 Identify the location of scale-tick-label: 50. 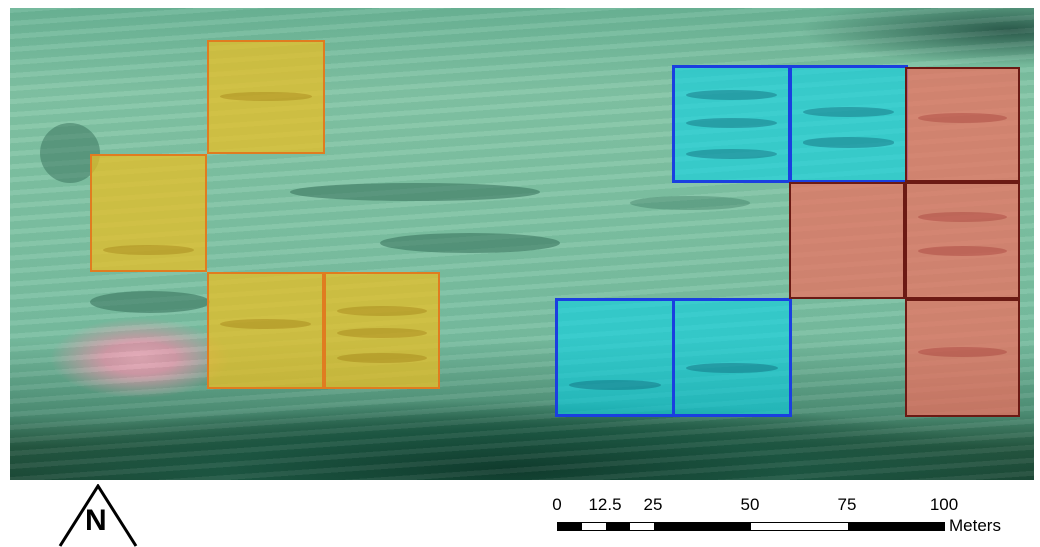
(750, 504).